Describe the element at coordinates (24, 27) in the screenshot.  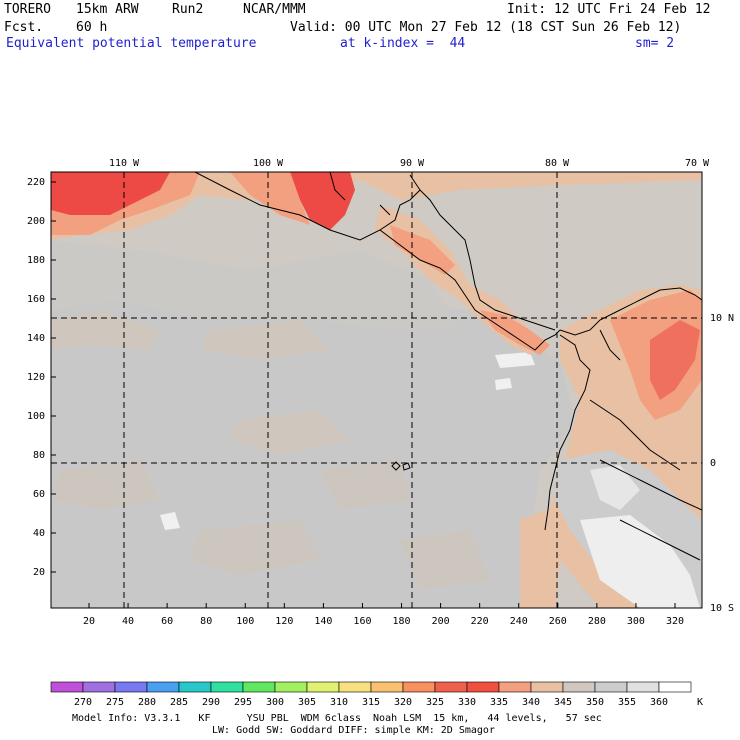
I see `forecast-label: Fcst.` at that location.